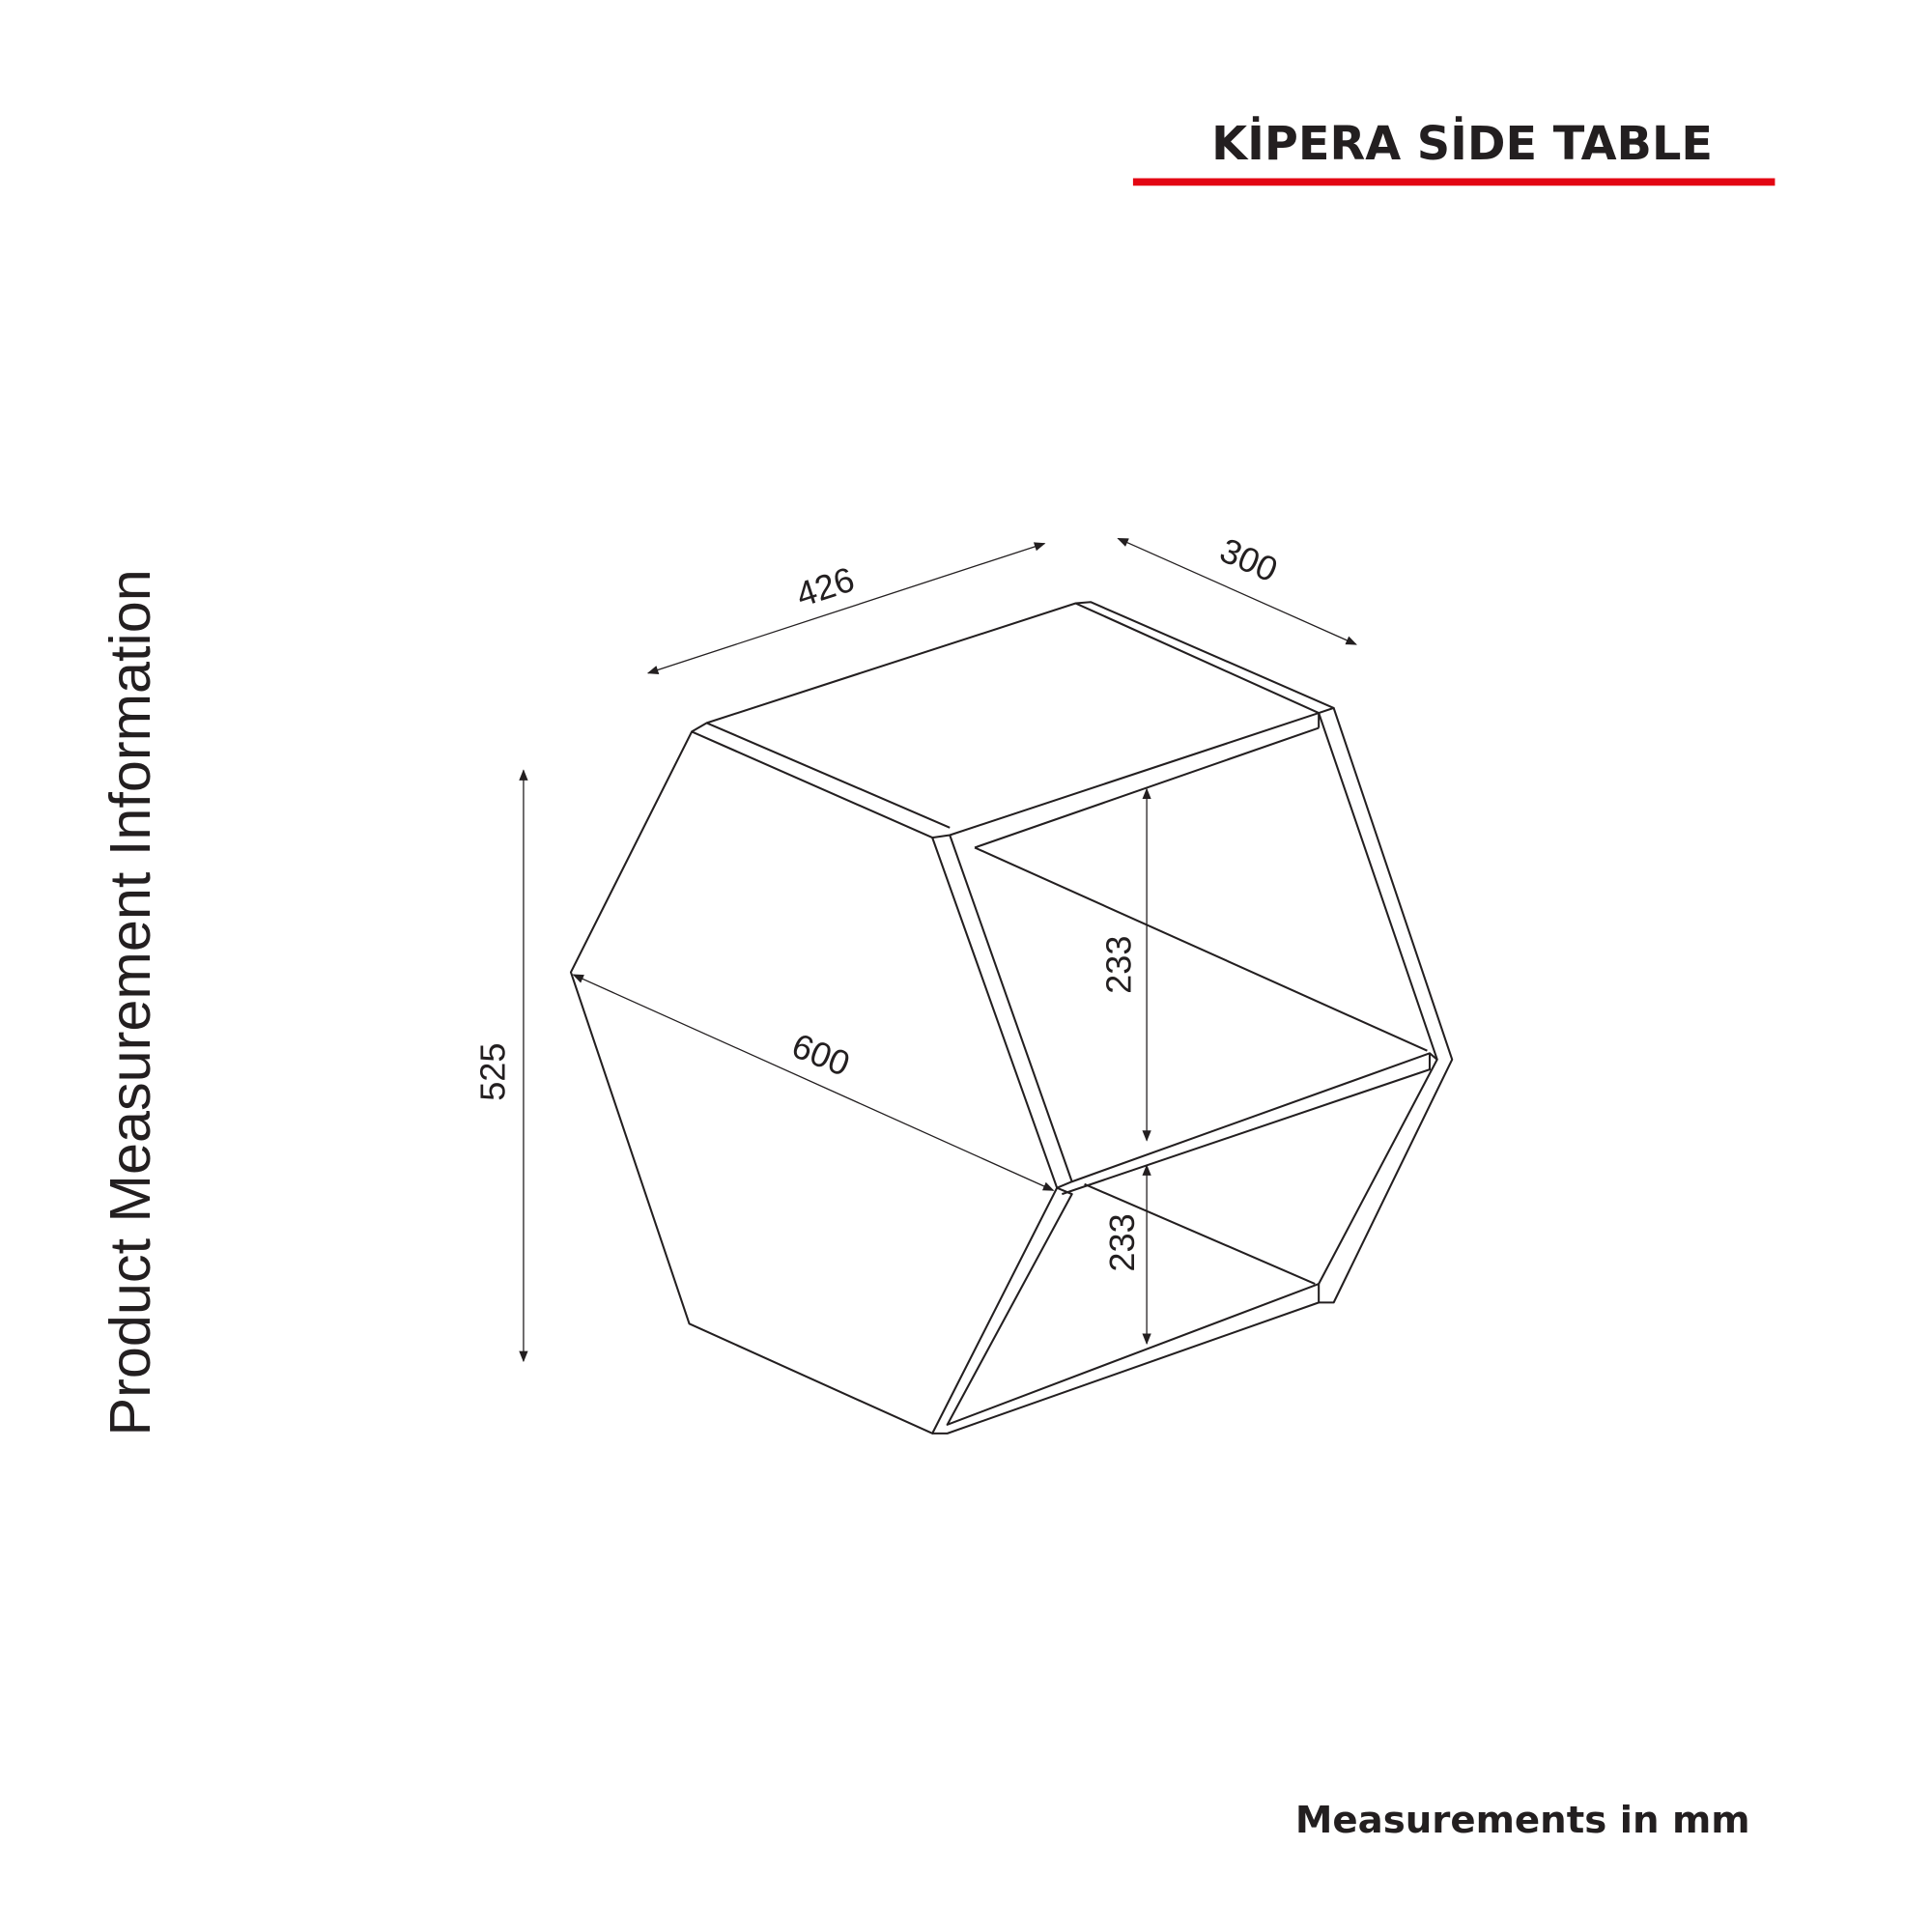 The height and width of the screenshot is (1932, 1932). I want to click on lower-shelf-label: 233, so click(1122, 1242).